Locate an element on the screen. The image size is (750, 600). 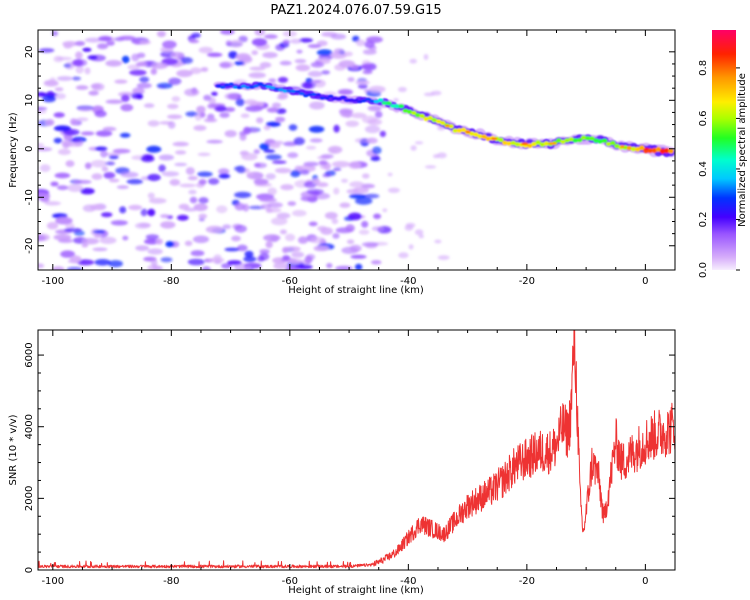
y-tick-label: 4000 is located at coordinates (29, 426).